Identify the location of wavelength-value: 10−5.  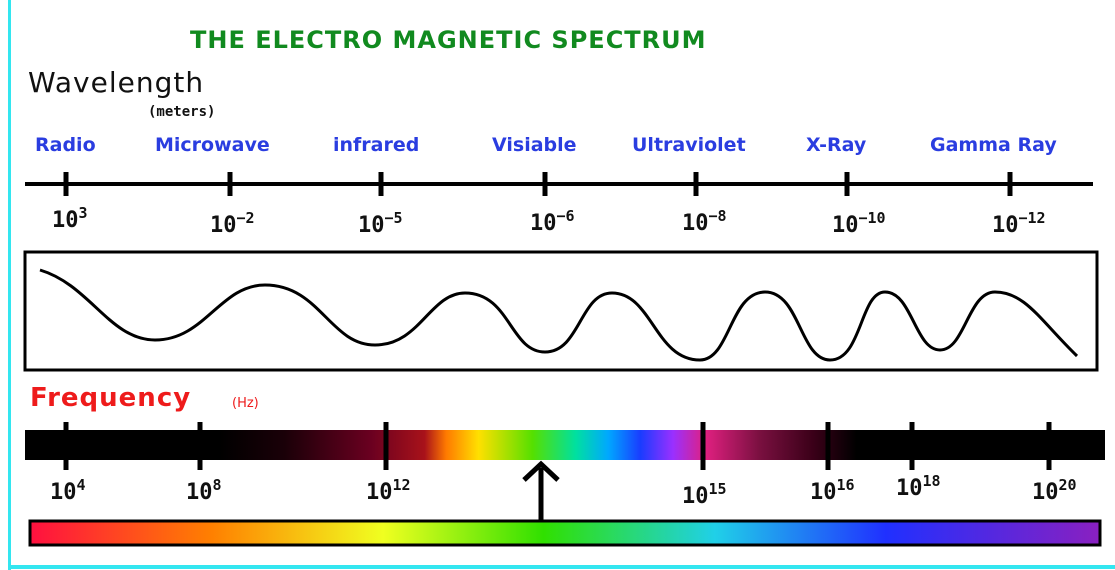
(380, 223).